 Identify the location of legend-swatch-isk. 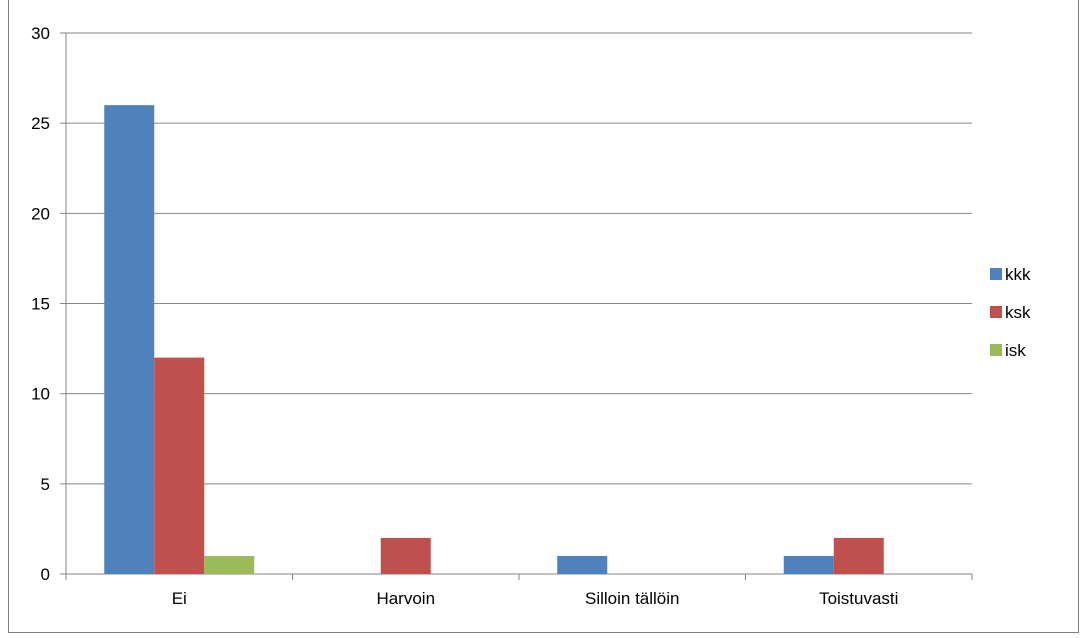
(996, 350).